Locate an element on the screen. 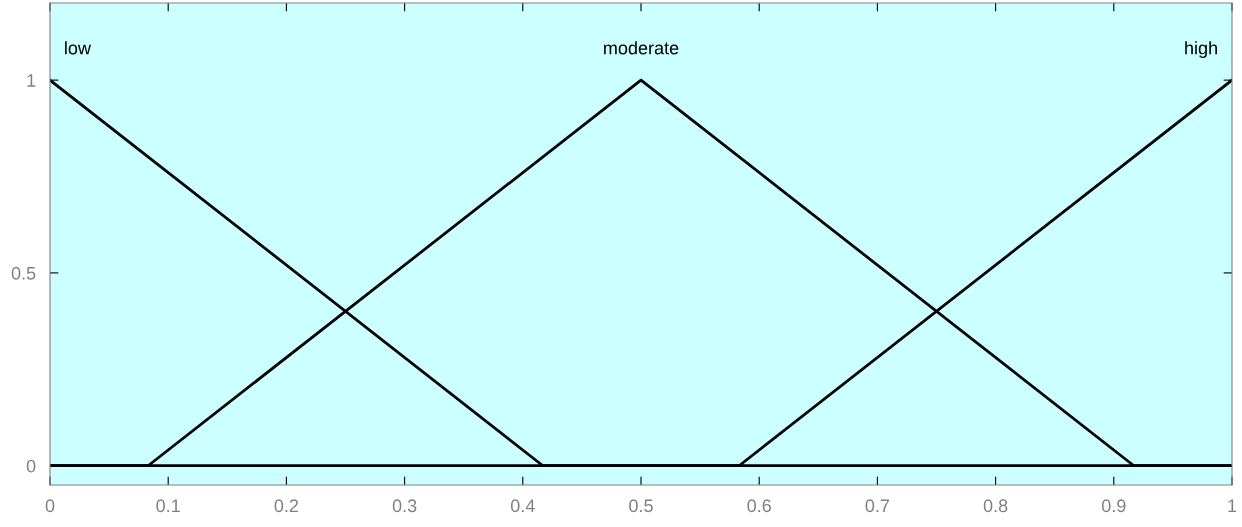 The width and height of the screenshot is (1242, 527). y-tick-label: 0 is located at coordinates (31, 466).